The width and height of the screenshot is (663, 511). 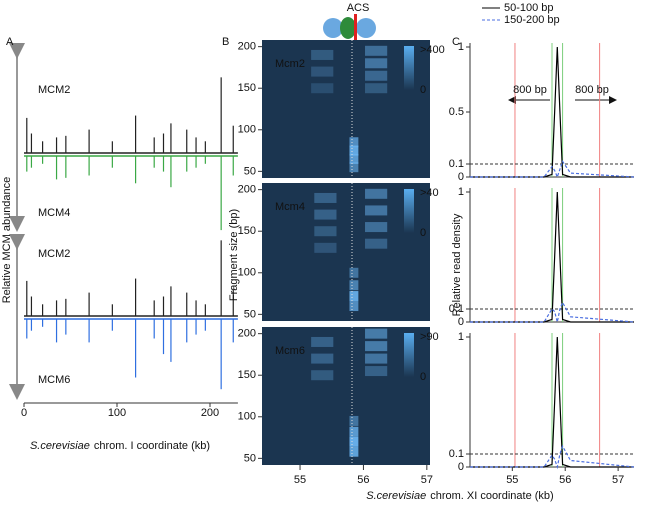 I want to click on label: Mcm6, so click(x=290, y=351).